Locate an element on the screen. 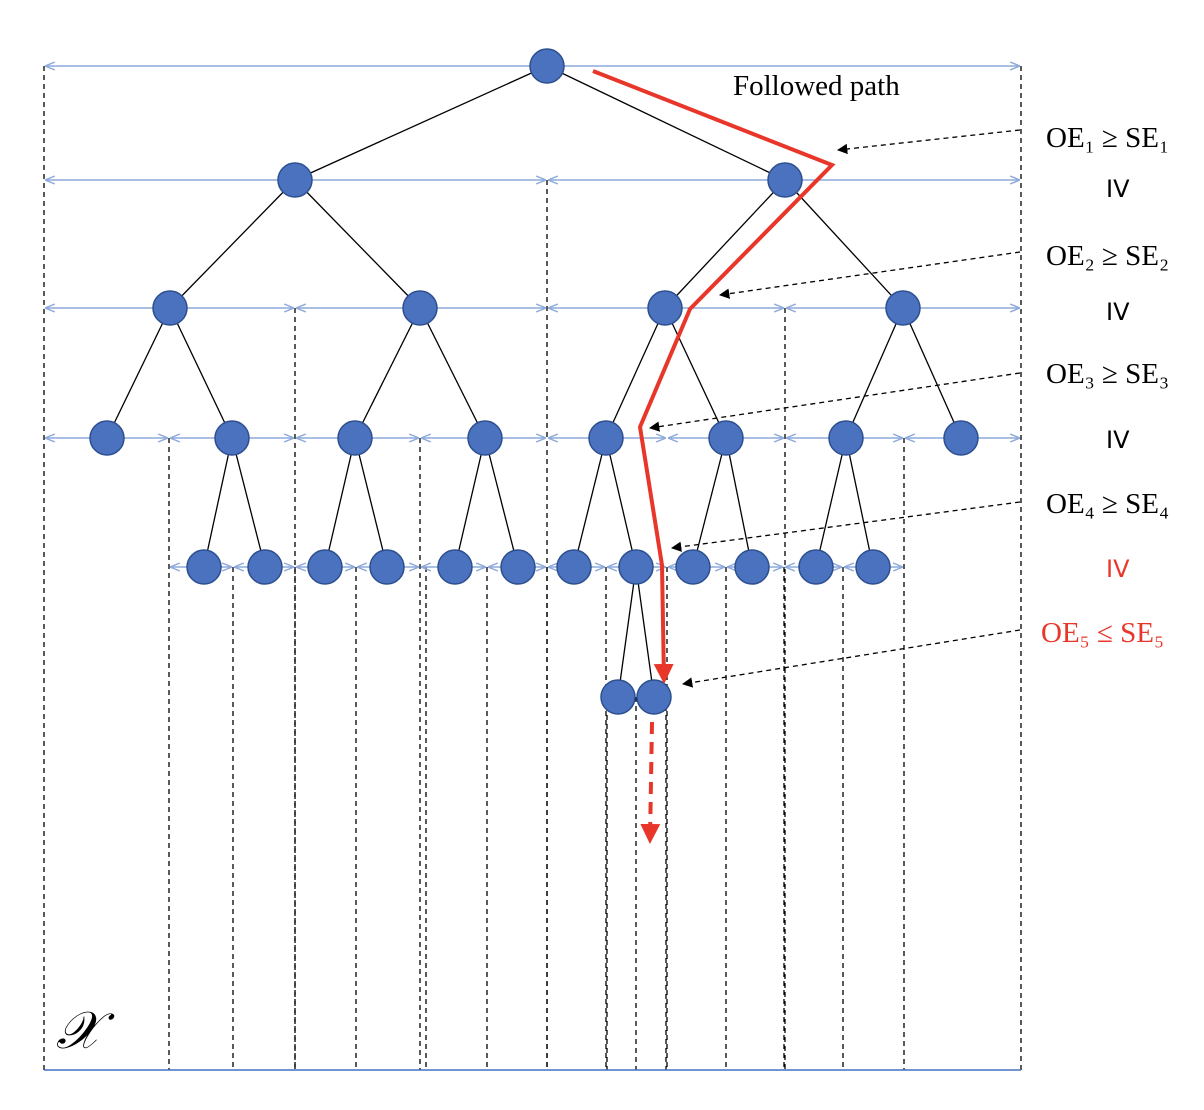 Image resolution: width=1204 pixels, height=1110 pixels. tree-node-m6 is located at coordinates (518, 567).